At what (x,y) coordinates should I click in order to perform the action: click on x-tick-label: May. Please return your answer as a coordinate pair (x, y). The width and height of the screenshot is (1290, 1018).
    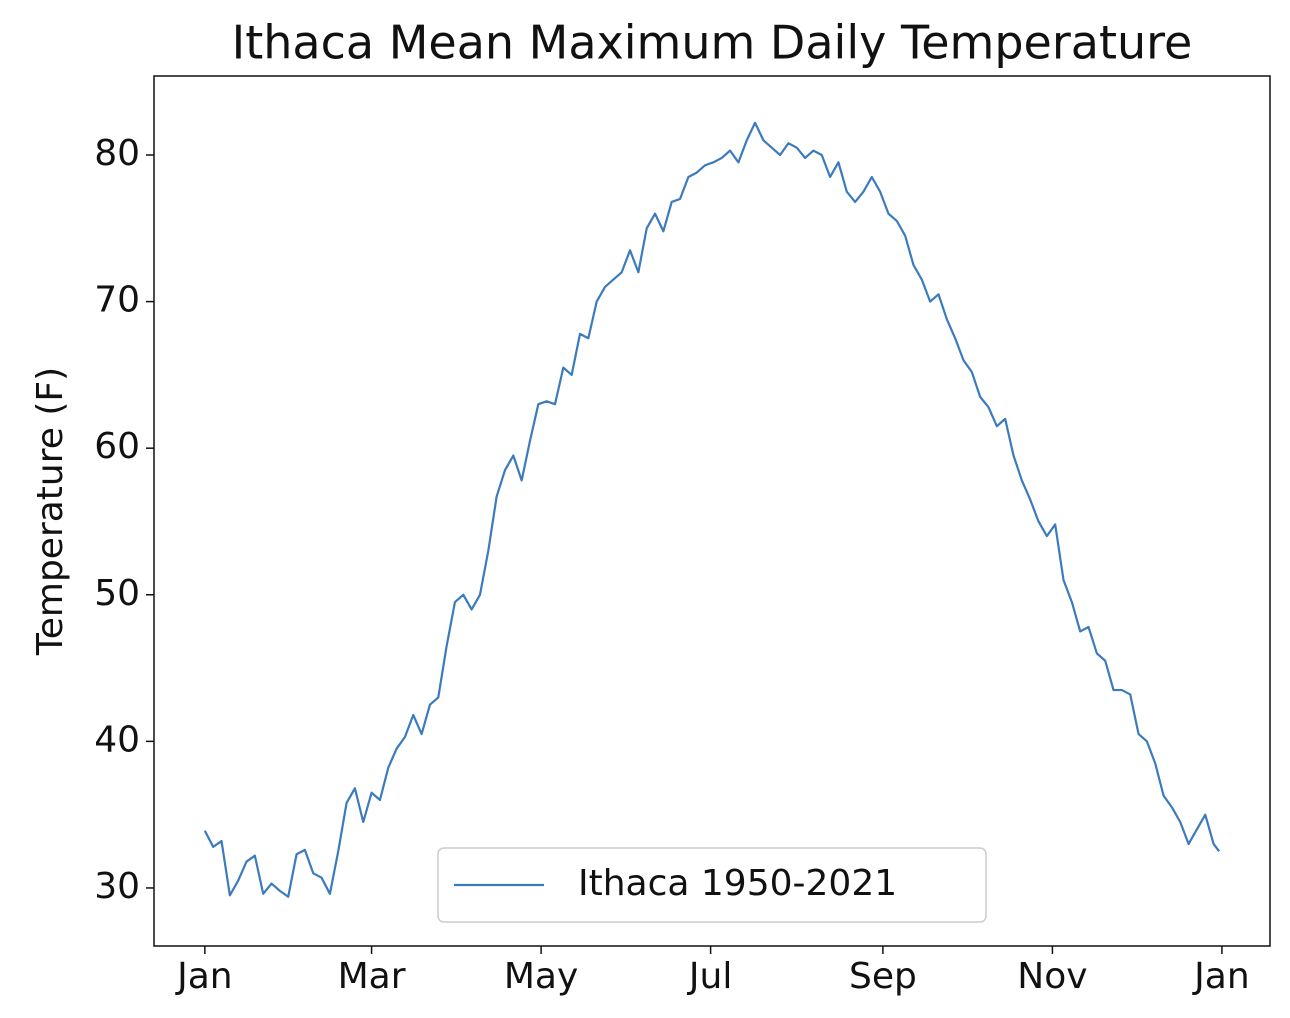
    Looking at the image, I should click on (541, 976).